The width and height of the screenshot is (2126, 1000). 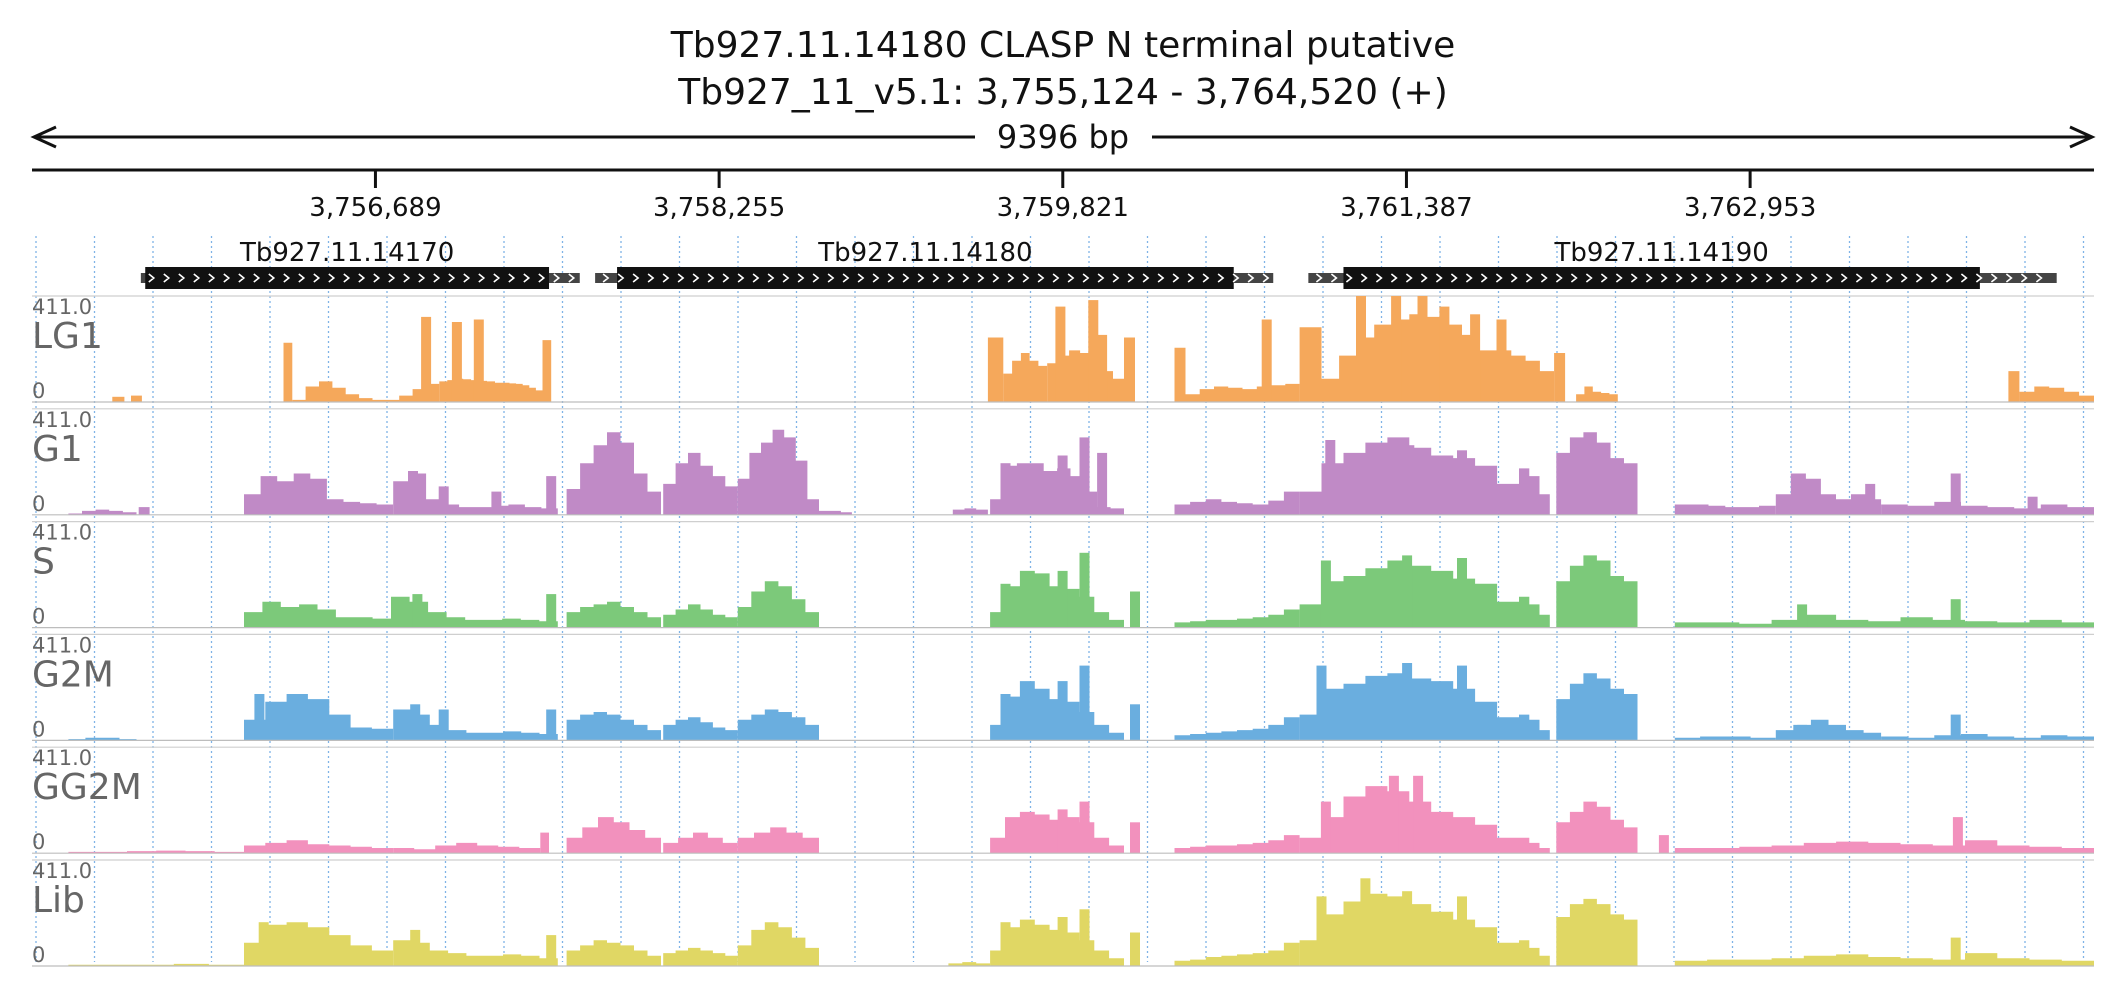 What do you see at coordinates (924, 253) in the screenshot?
I see `gene-label: Tb927.11.14180` at bounding box center [924, 253].